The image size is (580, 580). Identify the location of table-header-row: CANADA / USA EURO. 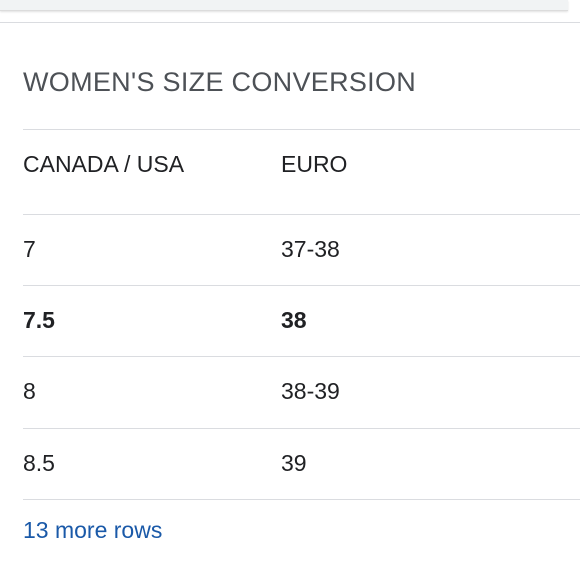
(290, 164).